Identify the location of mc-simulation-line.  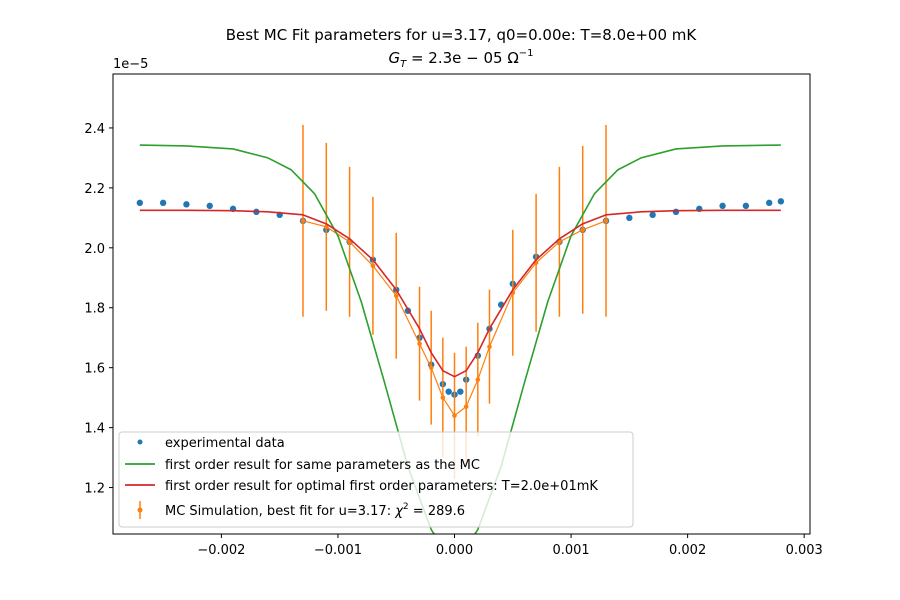
(454, 318).